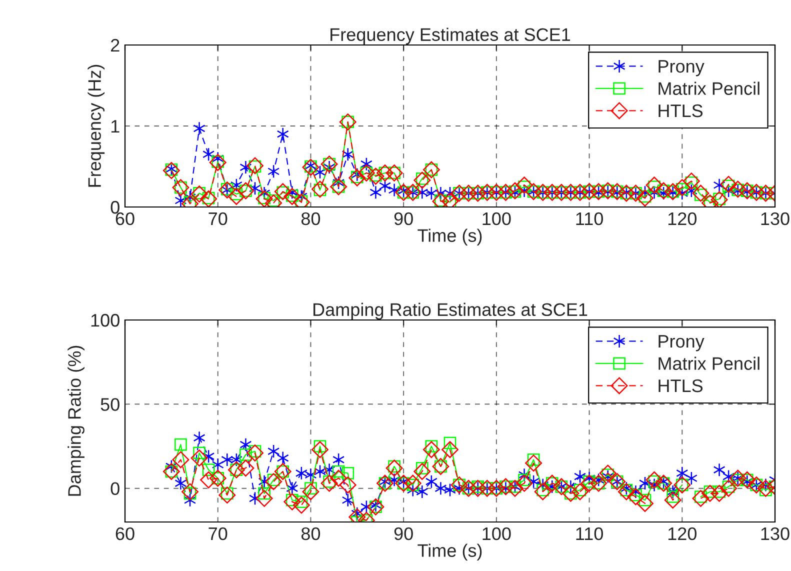 The height and width of the screenshot is (571, 791). I want to click on chart-title: Frequency Estimates at SCE1, so click(450, 36).